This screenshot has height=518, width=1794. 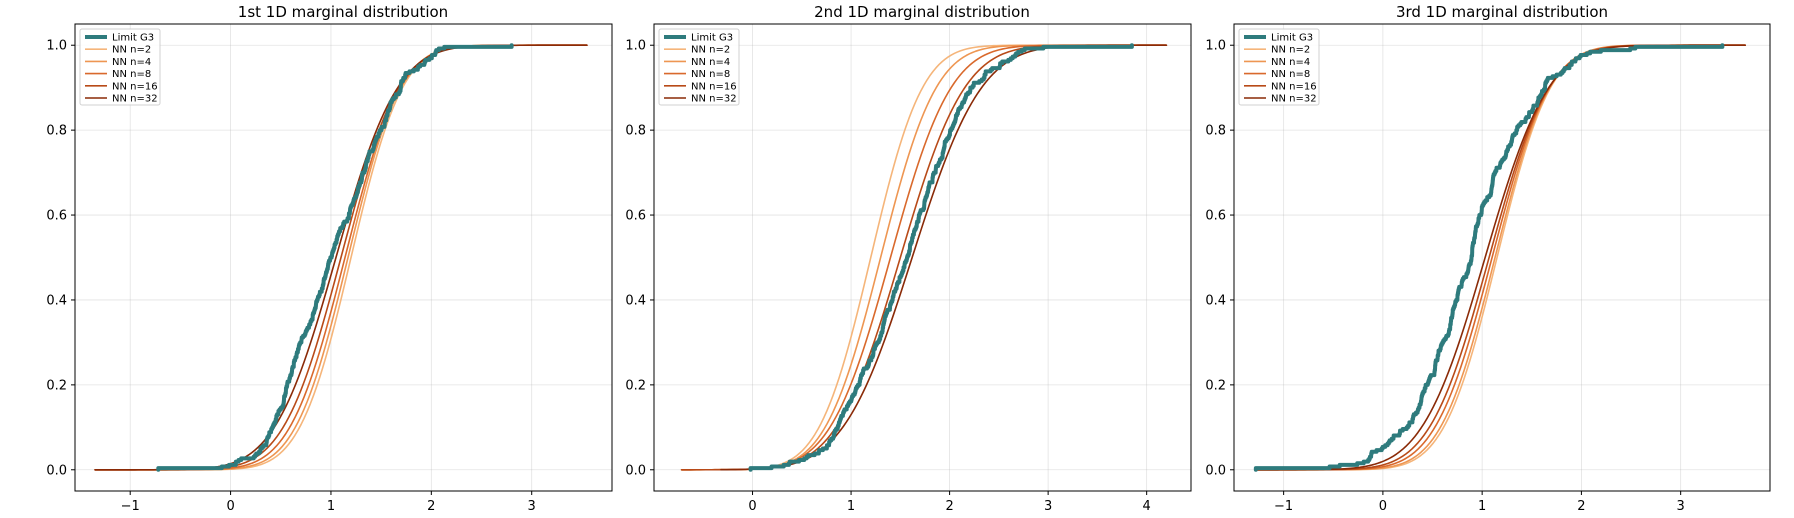 I want to click on panel-2-y-tick-label: 0.0, so click(x=635, y=470).